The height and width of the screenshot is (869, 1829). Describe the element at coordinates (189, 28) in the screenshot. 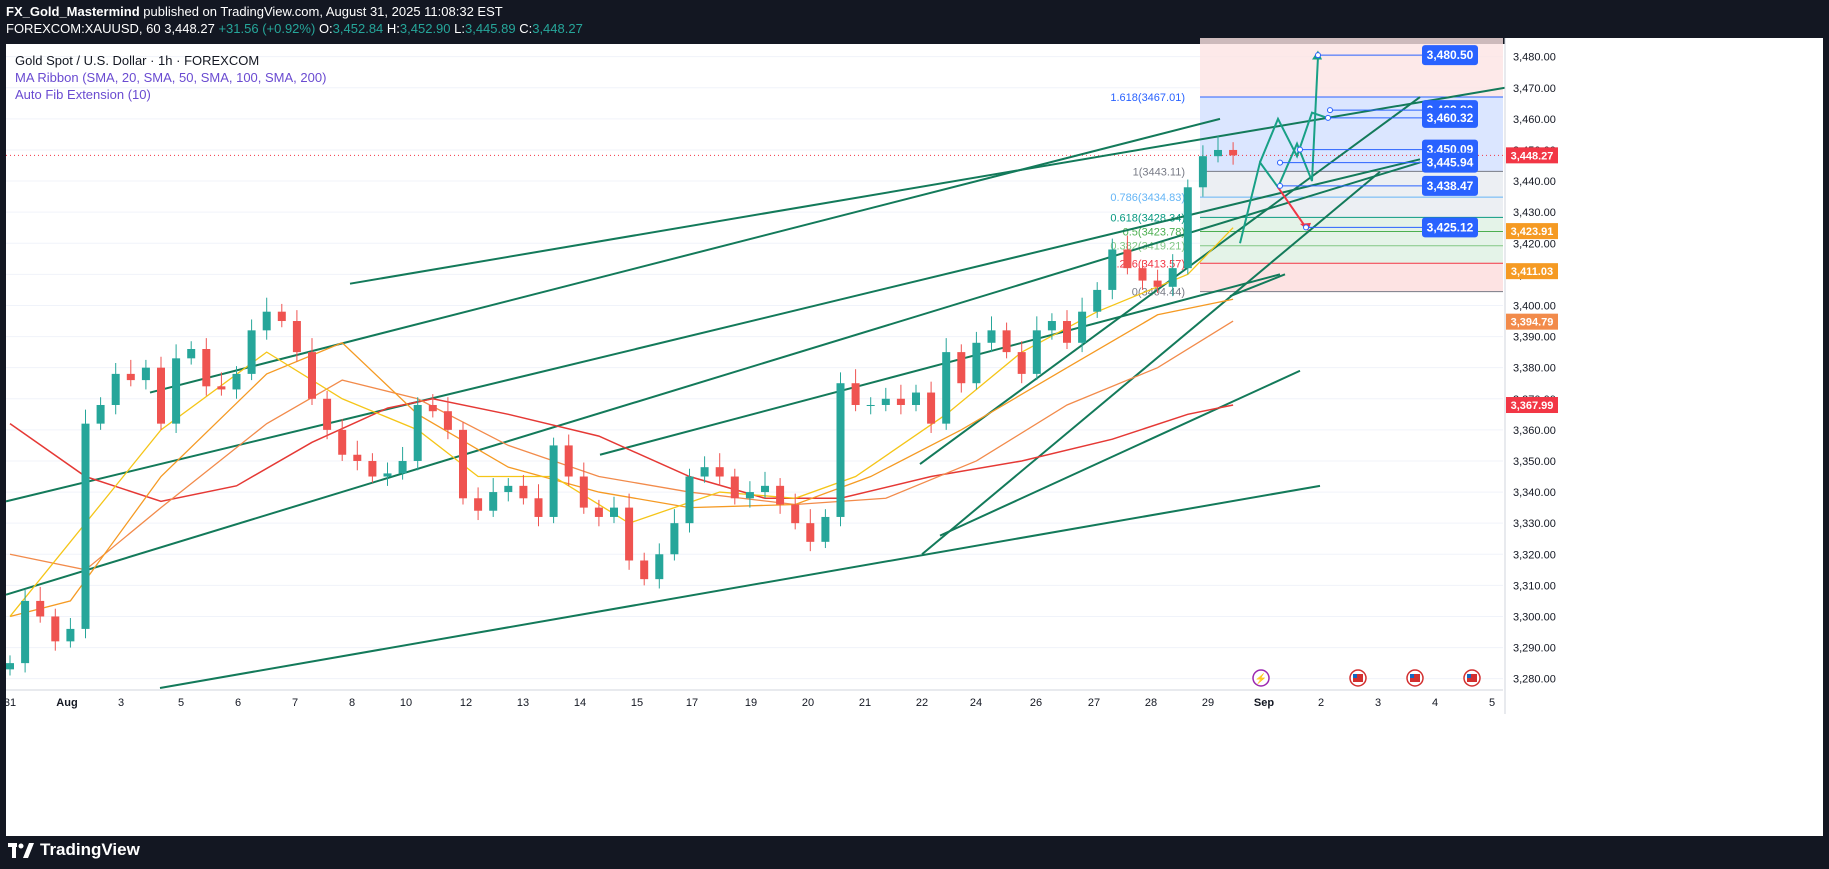

I see `last-price: 3,448.27` at that location.